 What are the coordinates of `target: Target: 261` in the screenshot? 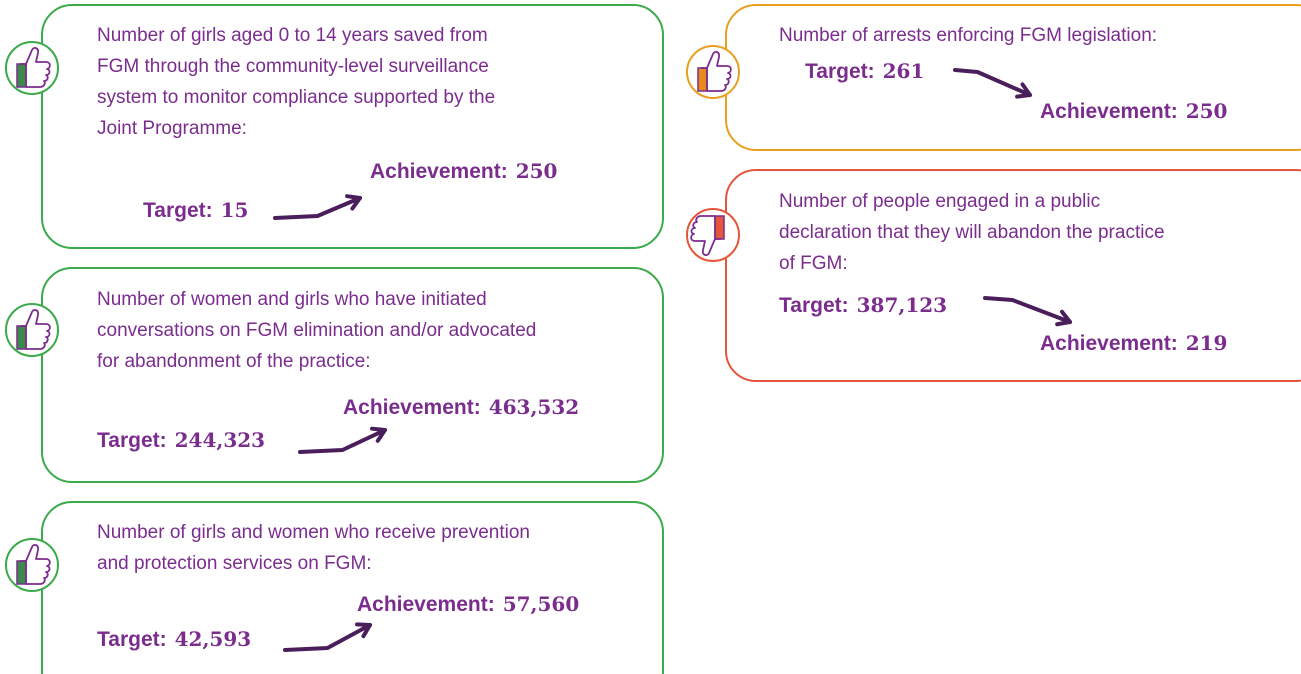 It's located at (864, 71).